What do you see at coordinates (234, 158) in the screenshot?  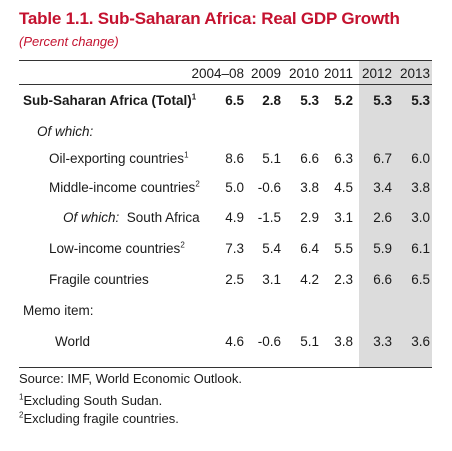 I see `table-cell: 8.6` at bounding box center [234, 158].